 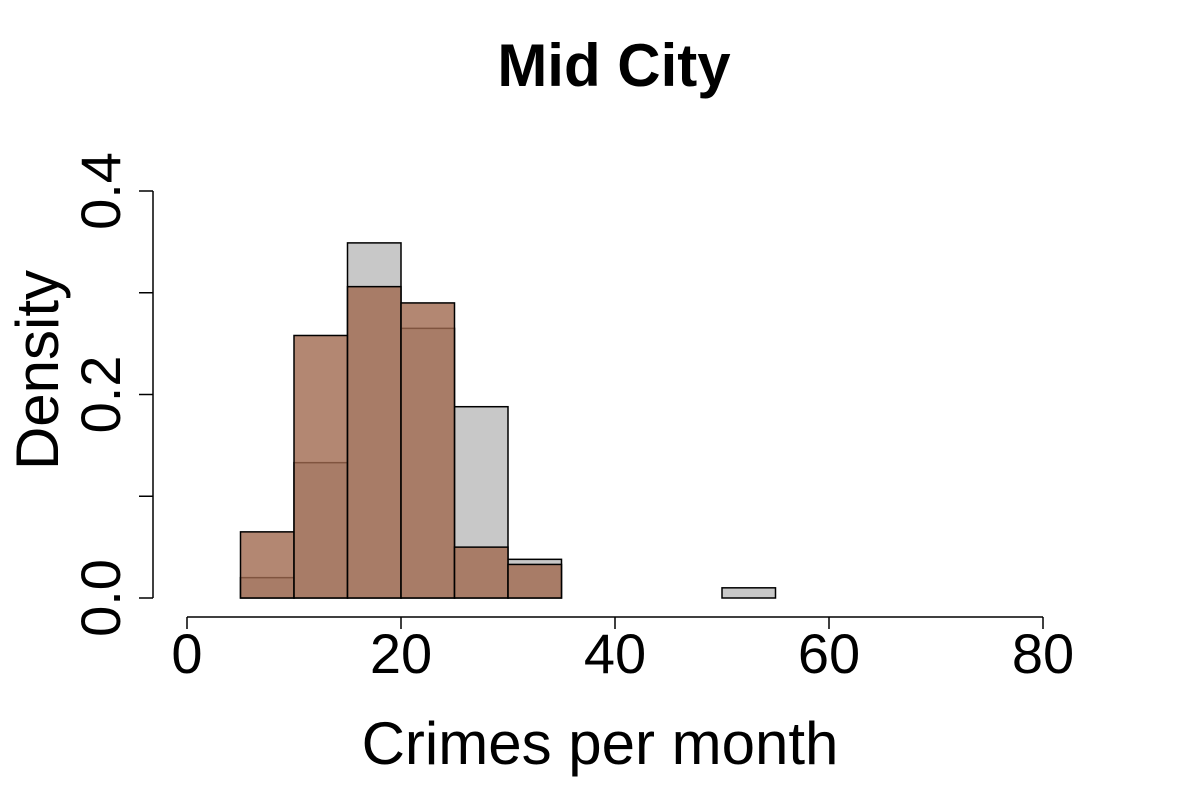 I want to click on chart-title: Mid City, so click(x=614, y=65).